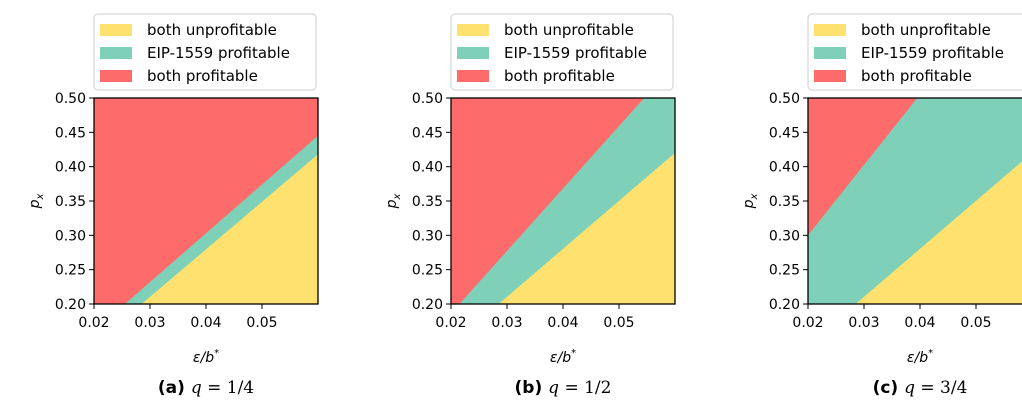 This screenshot has width=1022, height=403. What do you see at coordinates (920, 388) in the screenshot?
I see `subfigure-caption: (c) q = 3/4` at bounding box center [920, 388].